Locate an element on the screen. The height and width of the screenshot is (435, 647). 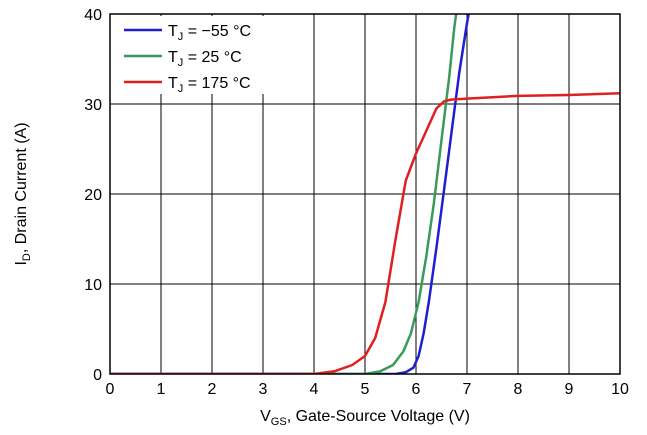
x-tick-label: 10 is located at coordinates (620, 389).